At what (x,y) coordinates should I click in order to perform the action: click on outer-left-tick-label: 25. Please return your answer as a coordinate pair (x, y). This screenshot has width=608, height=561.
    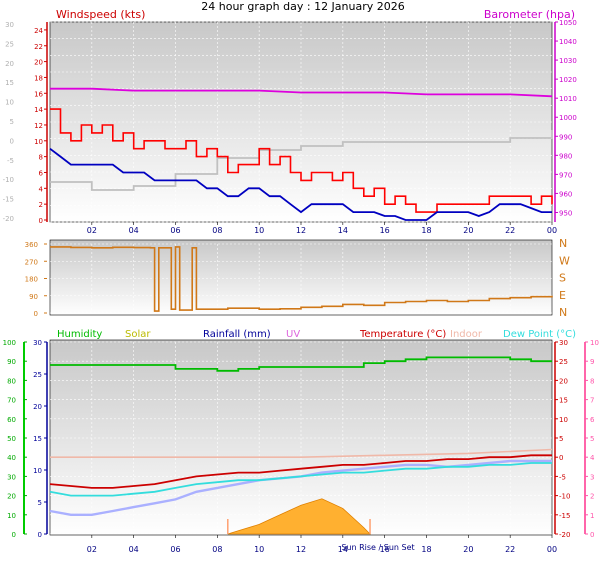
    Looking at the image, I should click on (9, 44).